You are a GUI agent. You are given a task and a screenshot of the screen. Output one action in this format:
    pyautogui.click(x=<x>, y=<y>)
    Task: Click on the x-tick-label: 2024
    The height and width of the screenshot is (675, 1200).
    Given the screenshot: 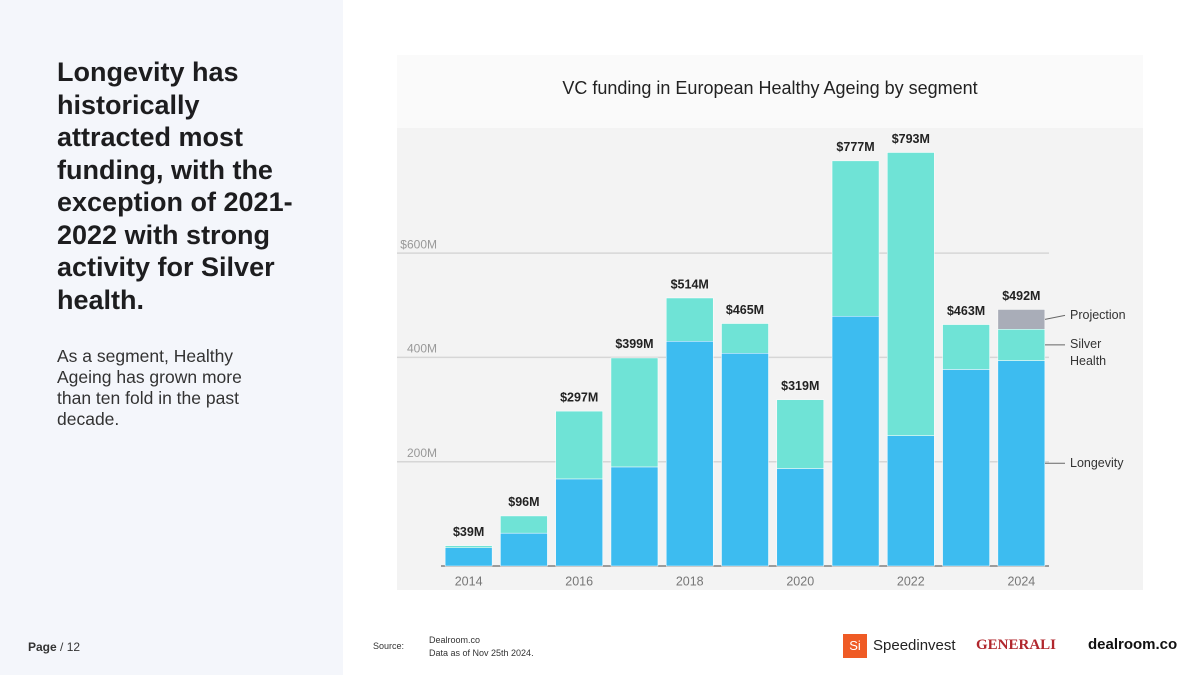 What is the action you would take?
    pyautogui.click(x=1021, y=581)
    